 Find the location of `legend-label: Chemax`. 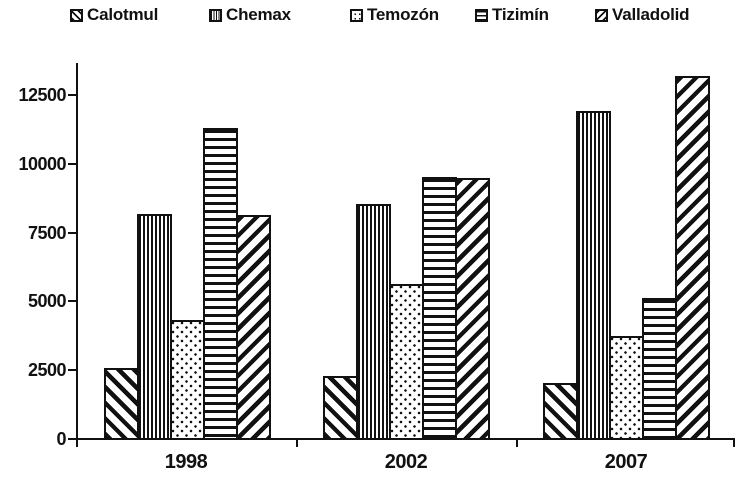

legend-label: Chemax is located at coordinates (258, 14).